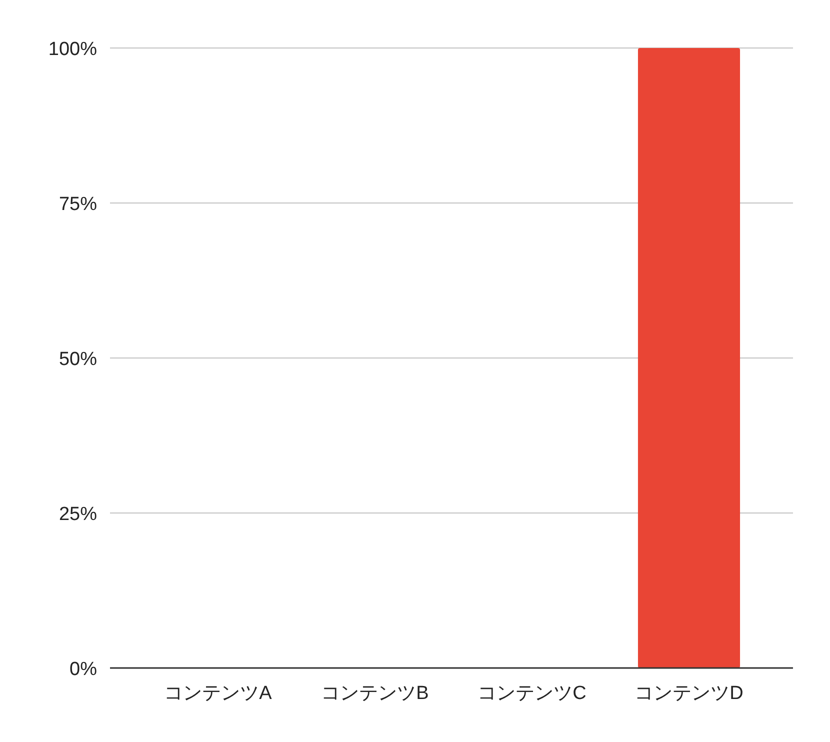  What do you see at coordinates (78, 359) in the screenshot?
I see `y-tick-label: 50%` at bounding box center [78, 359].